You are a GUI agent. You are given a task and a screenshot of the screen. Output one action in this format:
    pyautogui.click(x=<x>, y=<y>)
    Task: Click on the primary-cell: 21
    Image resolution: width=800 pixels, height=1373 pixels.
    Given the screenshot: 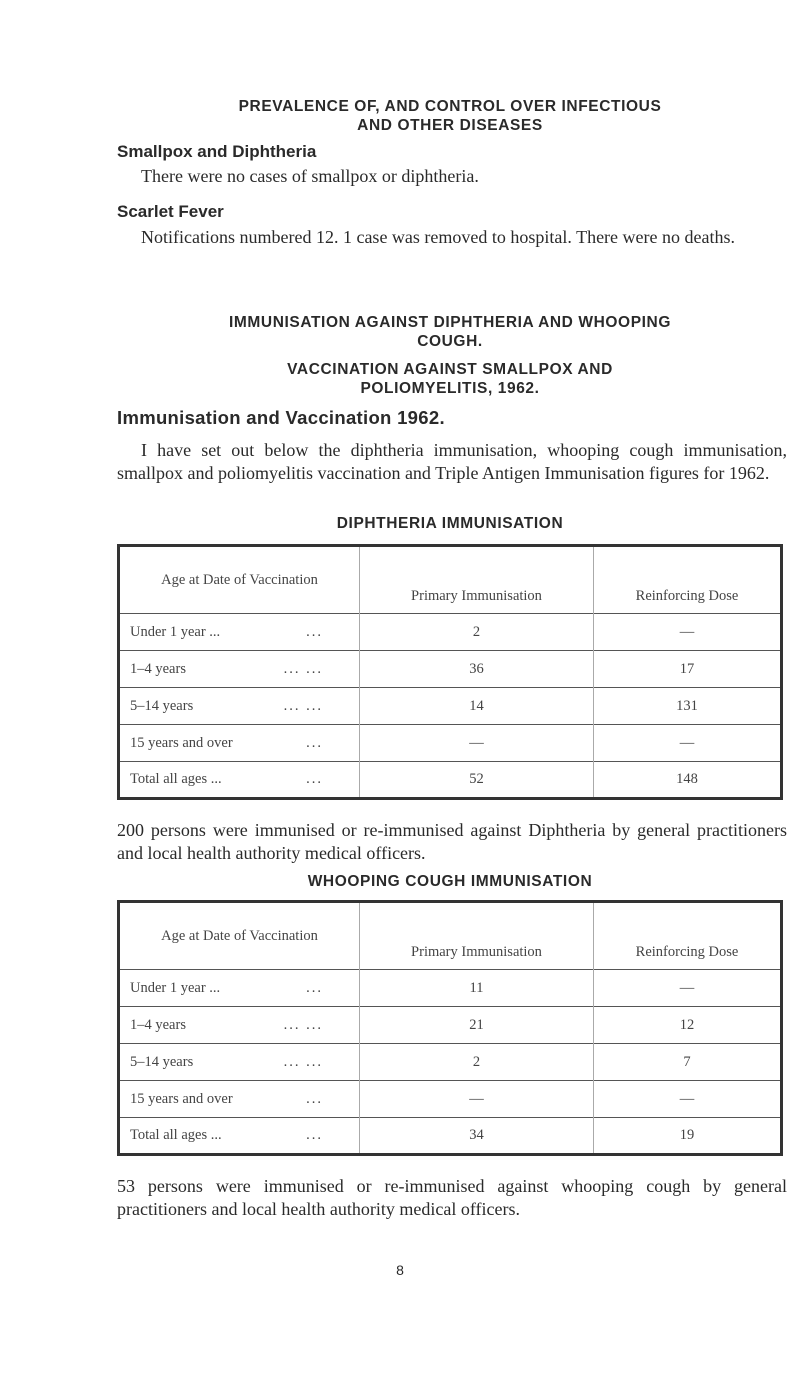 What is the action you would take?
    pyautogui.click(x=476, y=1025)
    